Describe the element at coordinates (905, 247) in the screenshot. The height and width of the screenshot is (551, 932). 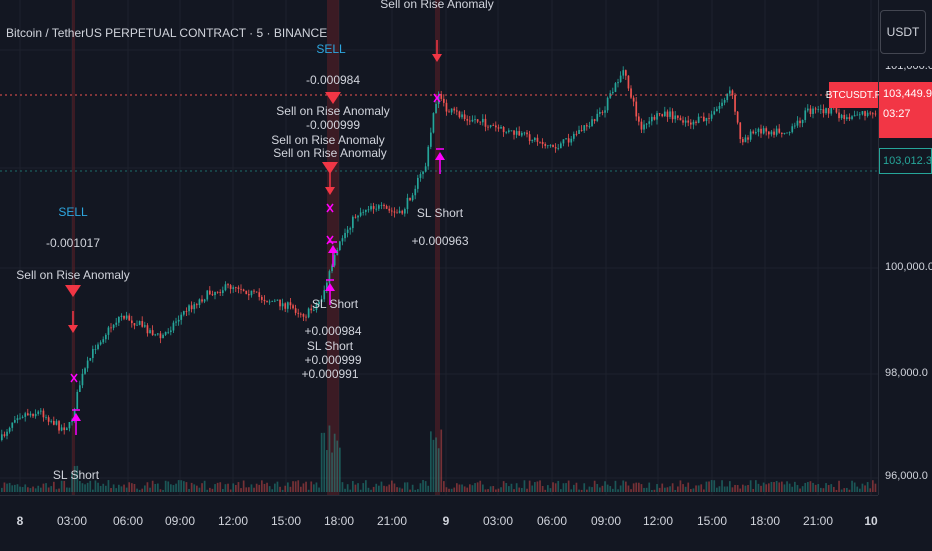
I see `price-axis: 101,000.0 100,000.0 98,000.0 96,000.0` at that location.